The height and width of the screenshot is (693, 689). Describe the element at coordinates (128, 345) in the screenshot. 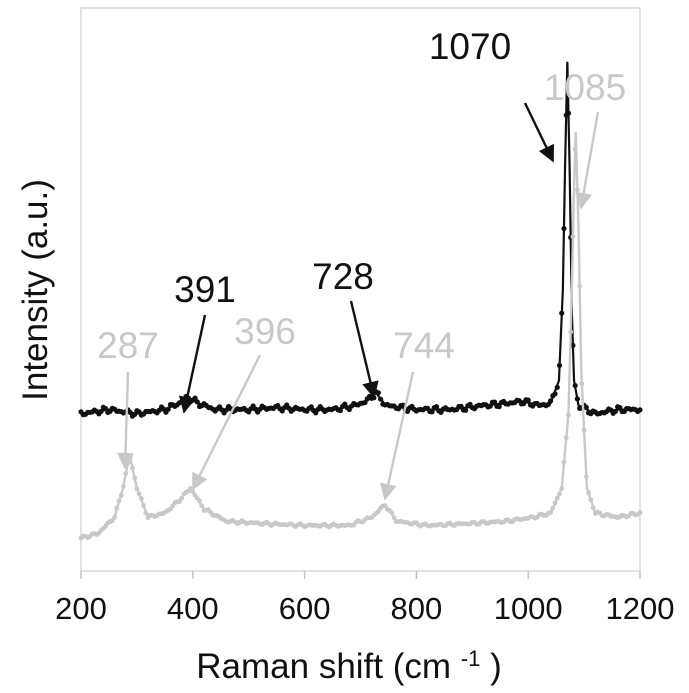

I see `annotation-label-287: 287` at that location.